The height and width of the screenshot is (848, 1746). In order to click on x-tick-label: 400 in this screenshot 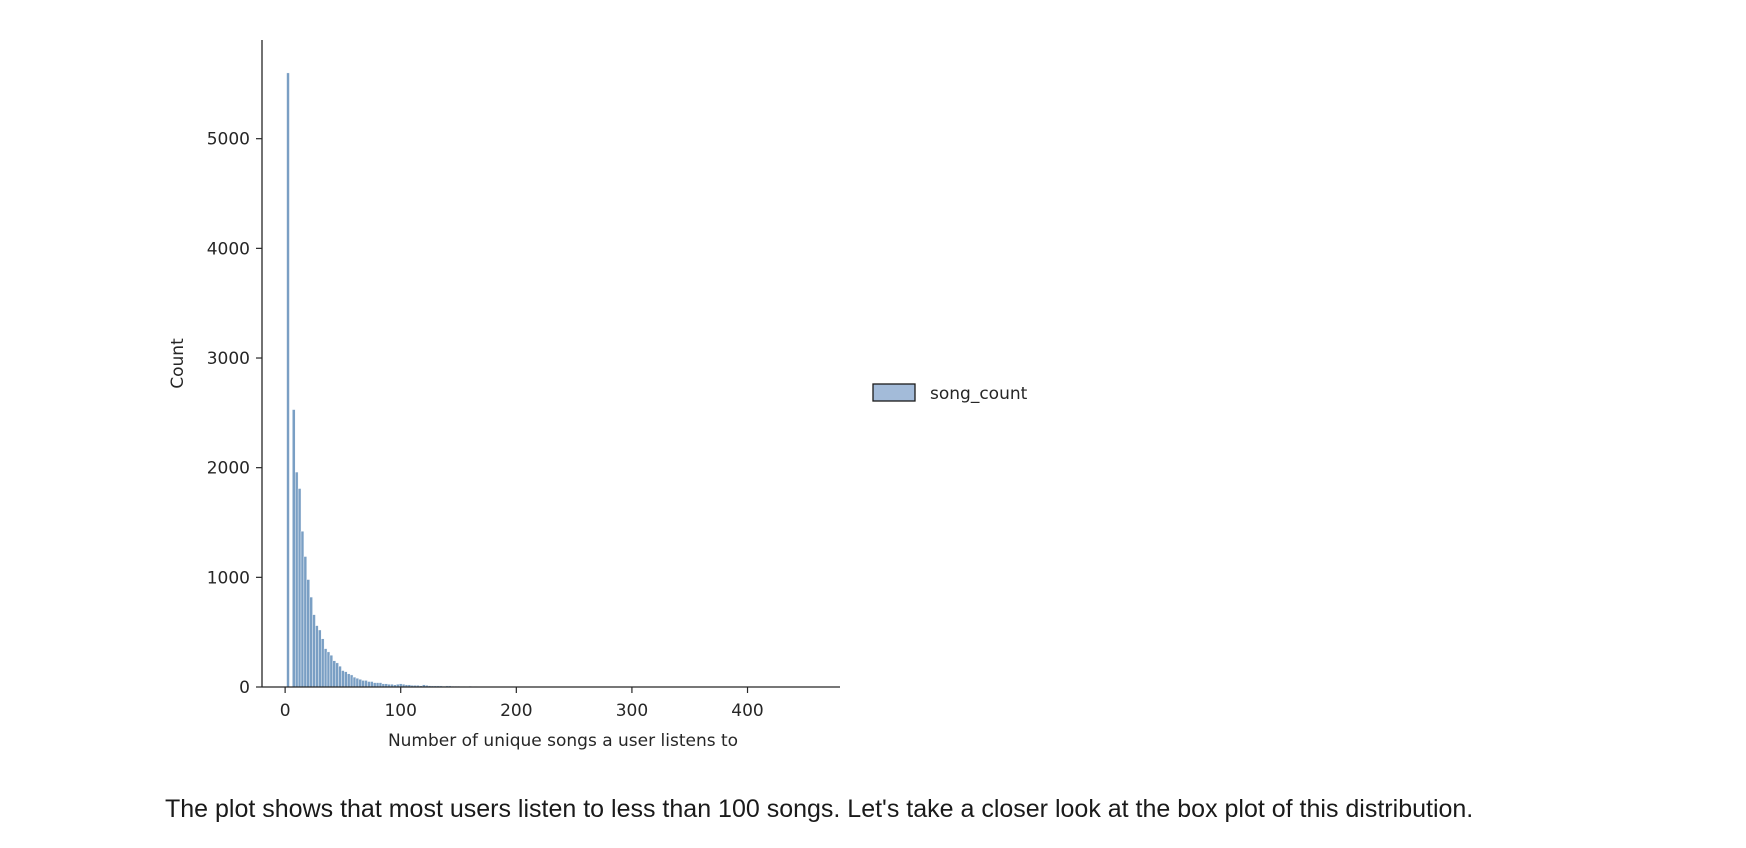, I will do `click(747, 711)`.